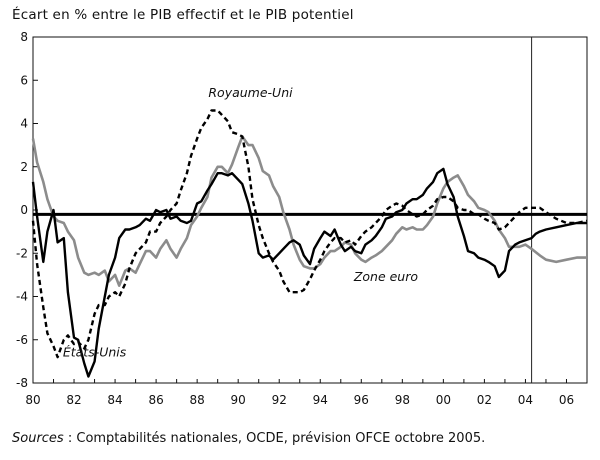 The height and width of the screenshot is (460, 600). Describe the element at coordinates (306, 393) in the screenshot. I see `x-axis-ticks: 80 82 84 86 88 90 92 94 96 98 00 02 04 06` at that location.